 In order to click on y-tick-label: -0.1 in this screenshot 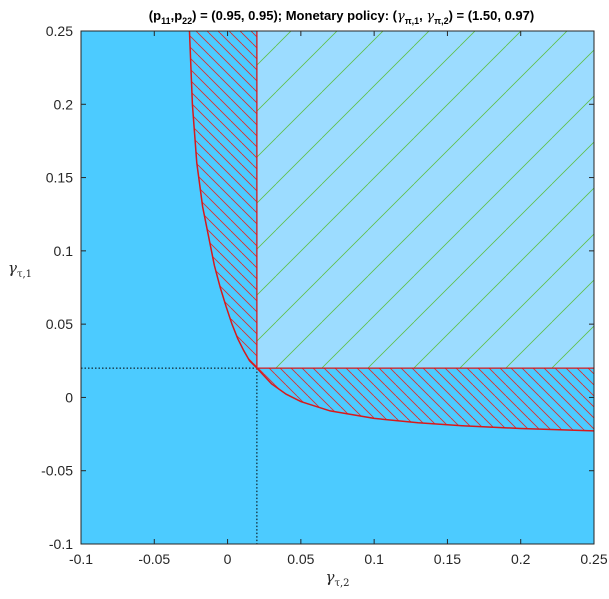, I will do `click(61, 544)`.